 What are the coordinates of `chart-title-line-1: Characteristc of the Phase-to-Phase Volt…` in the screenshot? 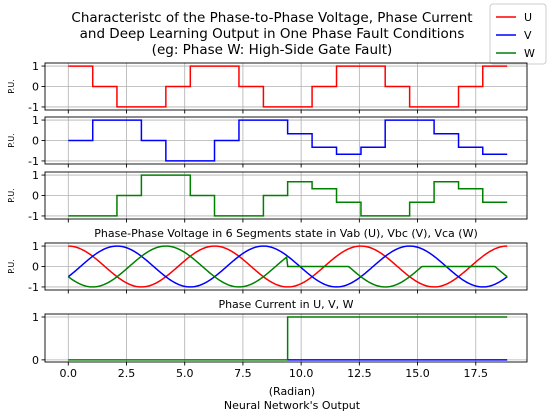 It's located at (271, 18).